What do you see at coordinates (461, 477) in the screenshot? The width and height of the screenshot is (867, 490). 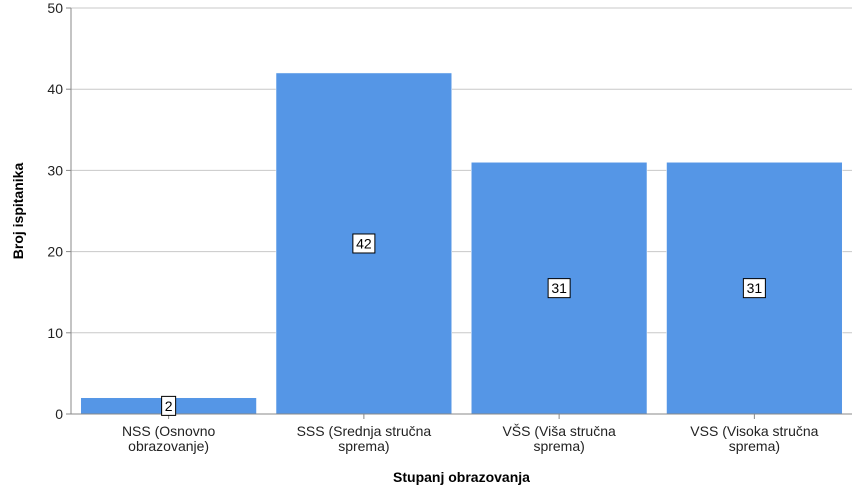 I see `x-axis-title: Stupanj obrazovanja` at bounding box center [461, 477].